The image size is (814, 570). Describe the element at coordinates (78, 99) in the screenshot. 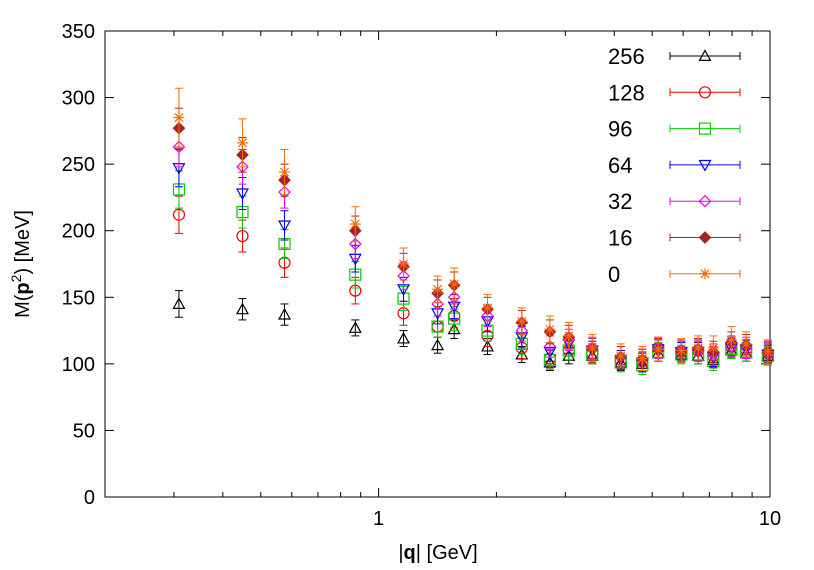

I see `y-tick-label: 300` at that location.